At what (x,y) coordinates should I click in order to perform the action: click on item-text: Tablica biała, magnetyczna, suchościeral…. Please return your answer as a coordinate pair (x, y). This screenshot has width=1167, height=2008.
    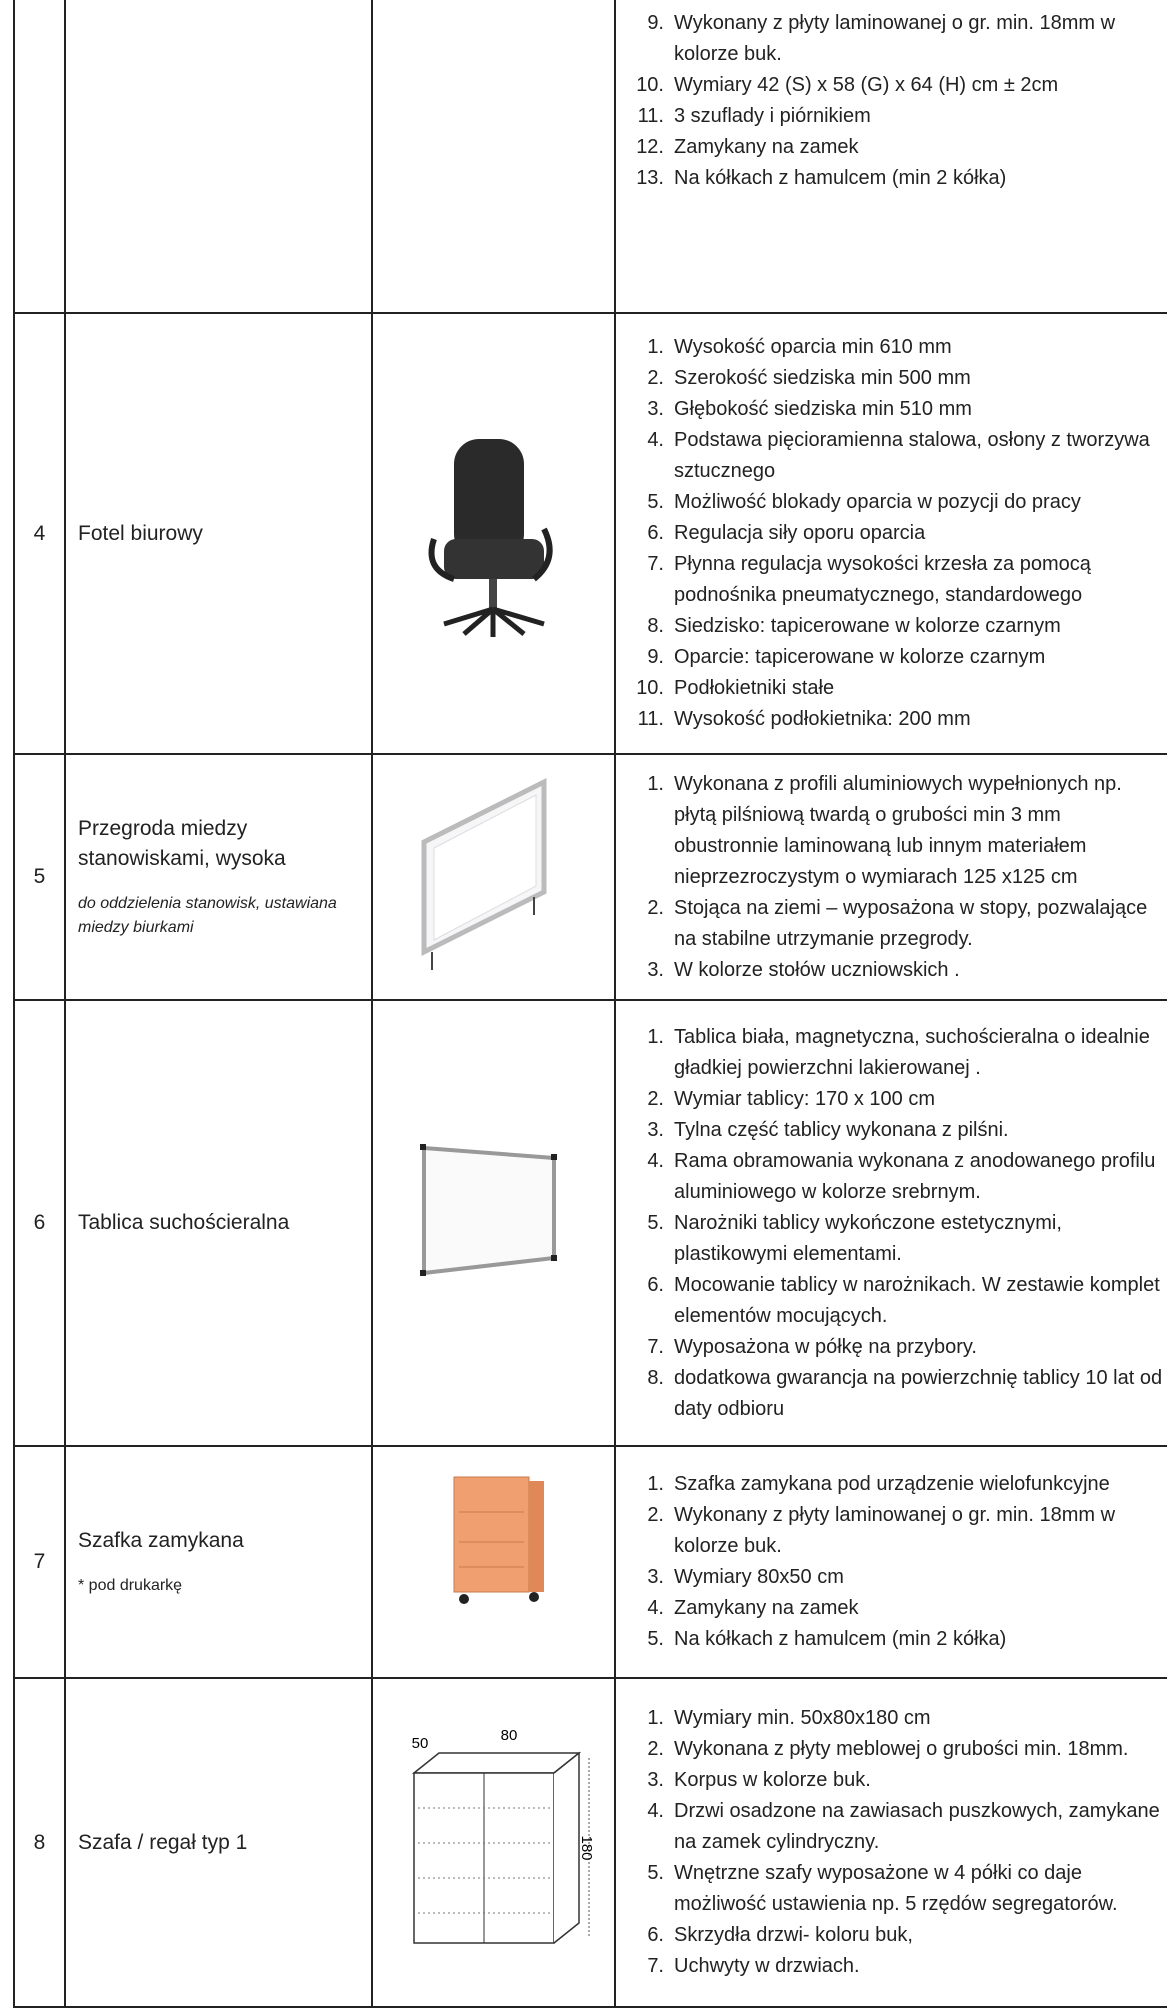
    Looking at the image, I should click on (912, 1052).